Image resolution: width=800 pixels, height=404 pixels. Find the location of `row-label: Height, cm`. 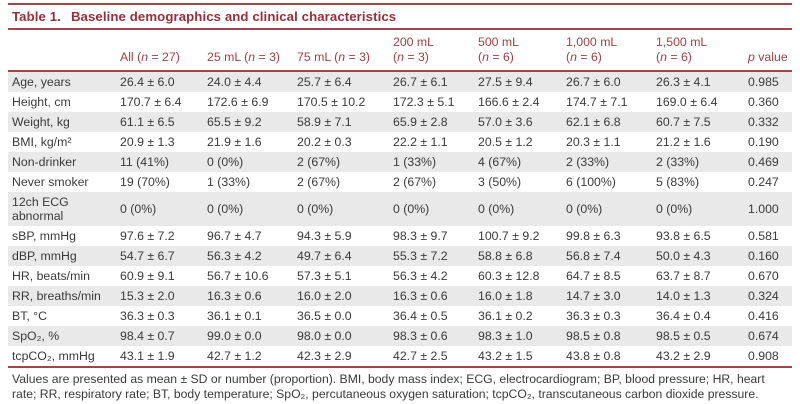

row-label: Height, cm is located at coordinates (41, 102).